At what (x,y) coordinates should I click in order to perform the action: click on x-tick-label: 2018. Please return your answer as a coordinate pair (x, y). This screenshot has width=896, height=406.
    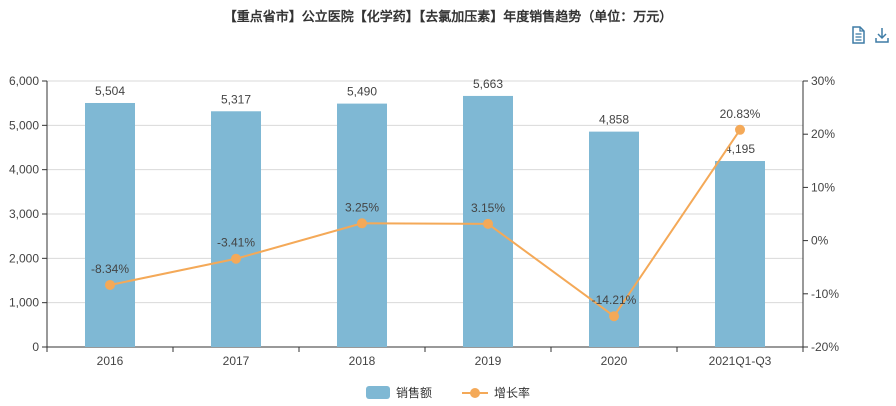
    Looking at the image, I should click on (362, 361).